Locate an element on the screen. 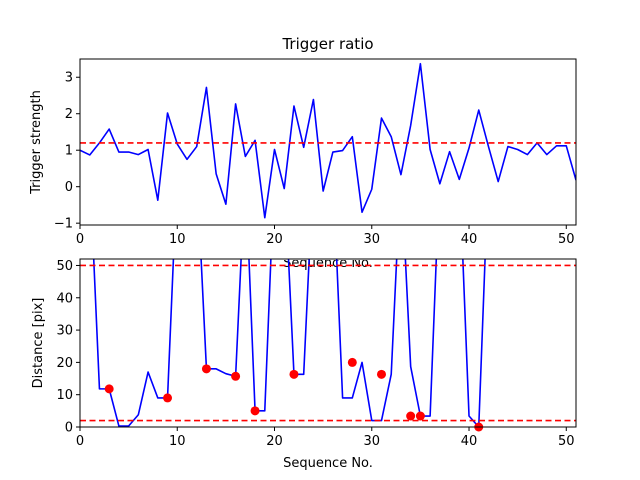  y-tick-label: 10 is located at coordinates (64, 395).